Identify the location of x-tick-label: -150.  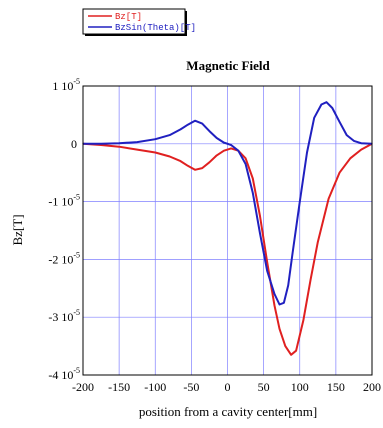
(119, 387).